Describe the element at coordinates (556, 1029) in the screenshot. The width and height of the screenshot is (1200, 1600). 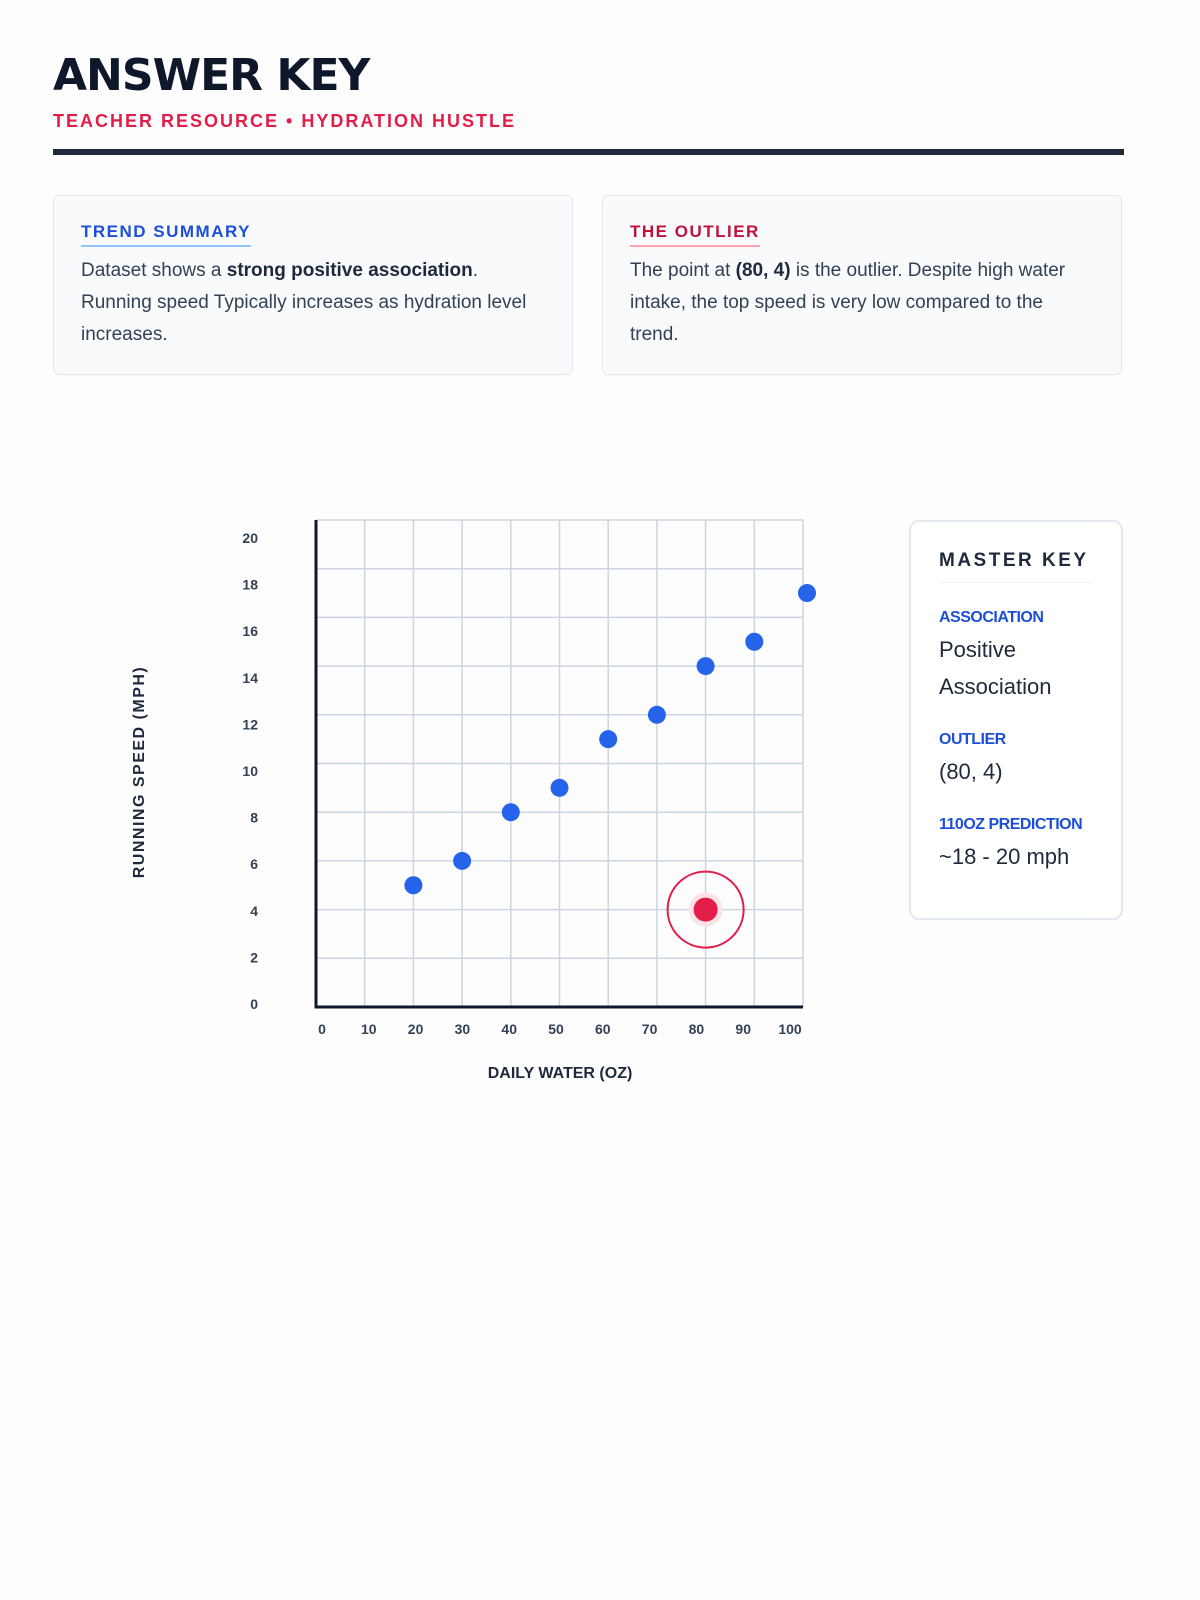
I see `x-tick-label: 50` at that location.